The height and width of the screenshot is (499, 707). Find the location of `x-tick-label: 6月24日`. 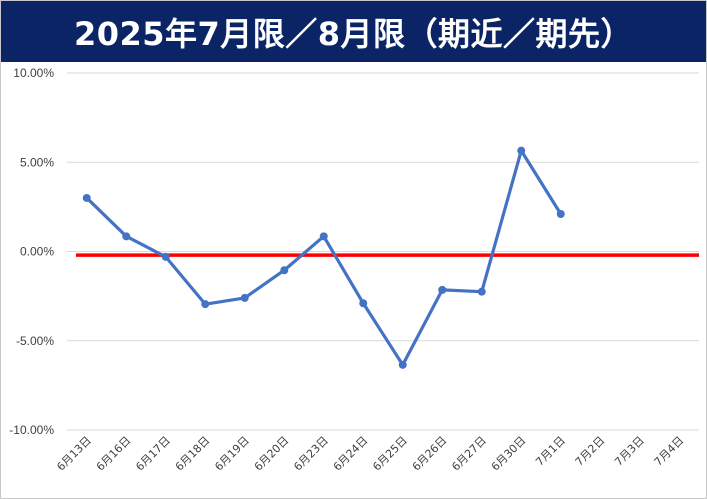

x-tick-label: 6月24日 is located at coordinates (351, 454).